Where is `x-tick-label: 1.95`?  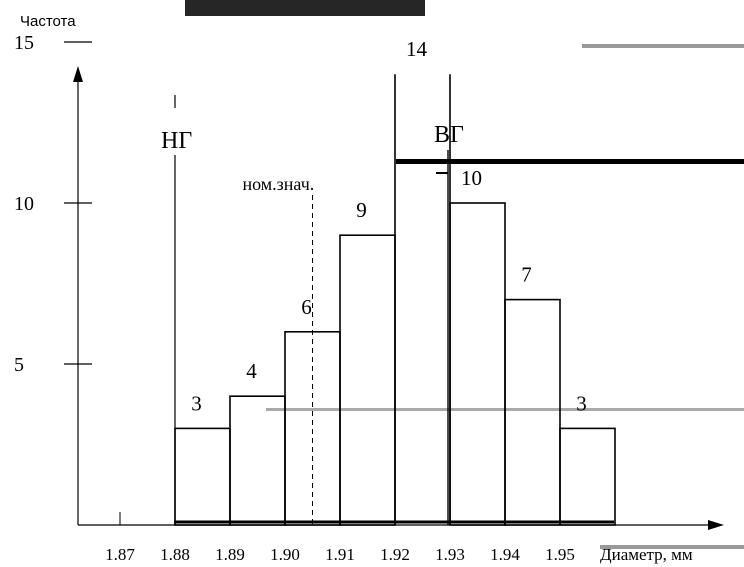
x-tick-label: 1.95 is located at coordinates (560, 554).